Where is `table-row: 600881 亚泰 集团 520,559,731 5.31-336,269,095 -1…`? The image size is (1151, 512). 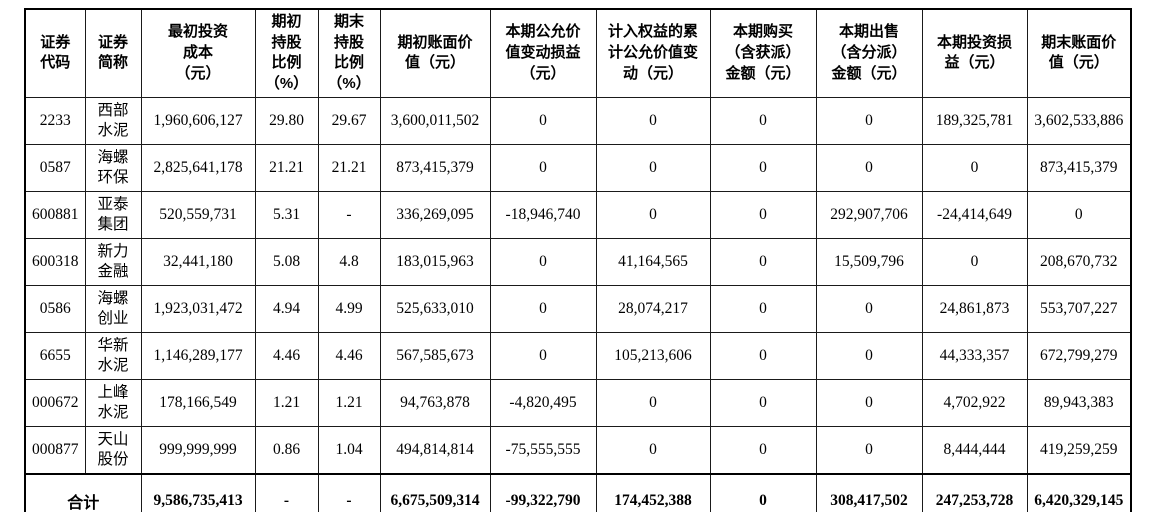 table-row: 600881 亚泰 集团 520,559,731 5.31-336,269,095 -1… is located at coordinates (578, 214).